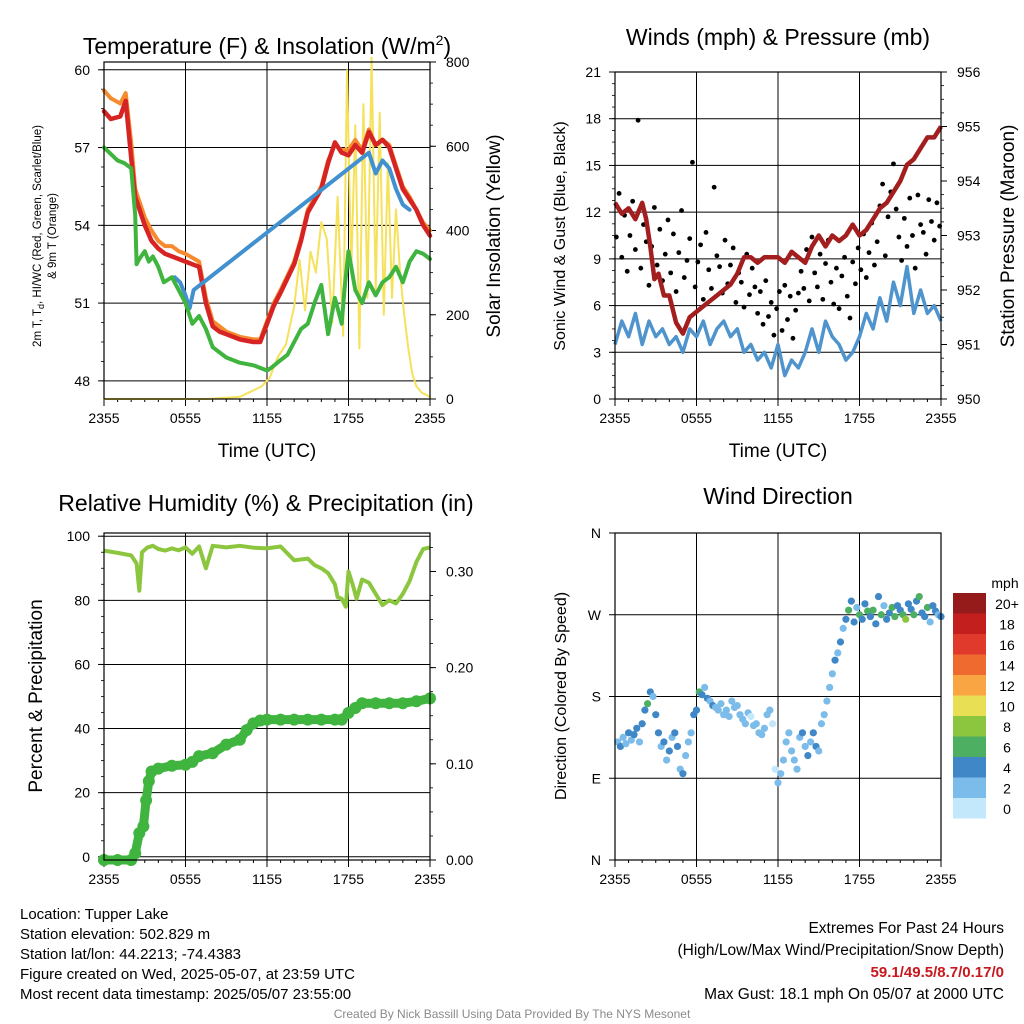 The image size is (1024, 1024). What do you see at coordinates (778, 230) in the screenshot?
I see `series-station-pressure` at bounding box center [778, 230].